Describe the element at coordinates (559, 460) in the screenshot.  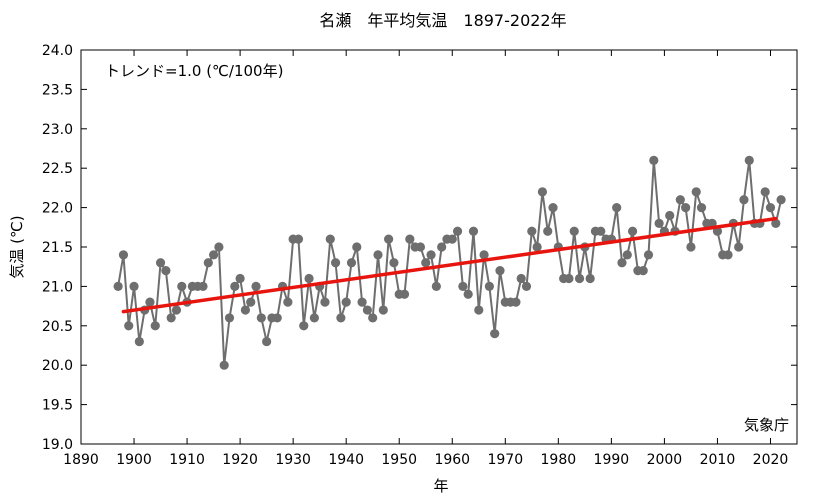
I see `x-tick-label: 1980` at that location.